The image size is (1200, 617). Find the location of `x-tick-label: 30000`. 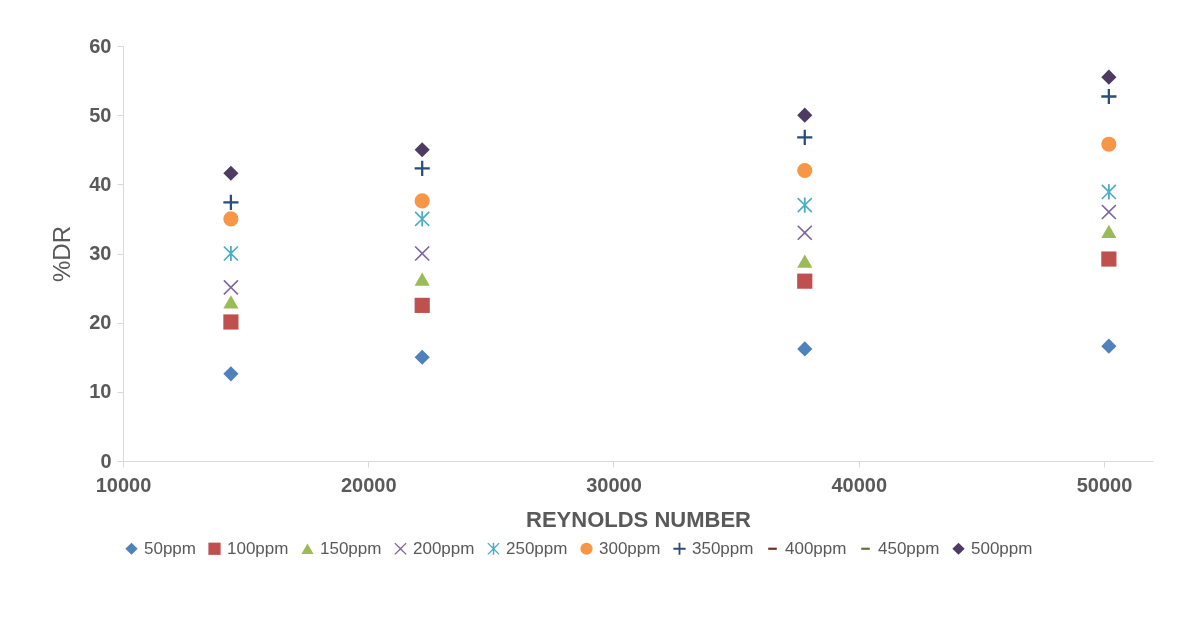

x-tick-label: 30000 is located at coordinates (614, 484).